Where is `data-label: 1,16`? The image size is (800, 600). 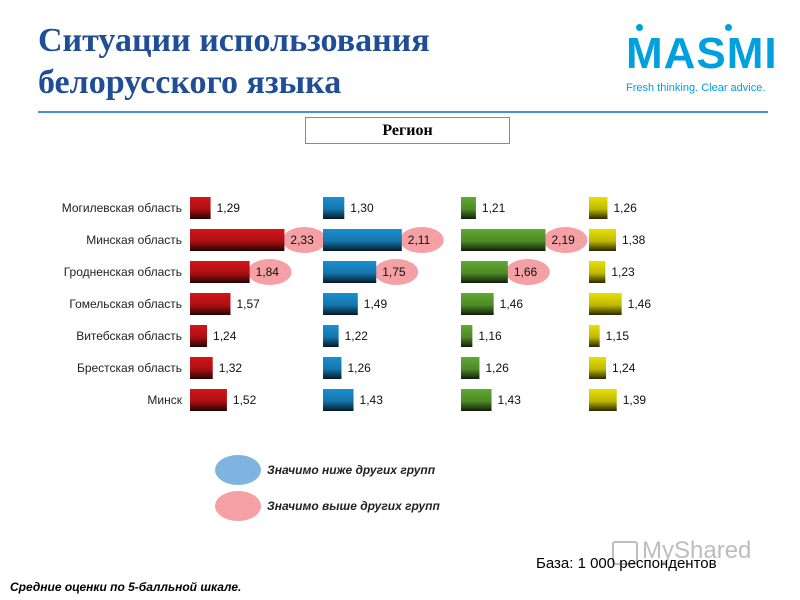
data-label: 1,16 is located at coordinates (490, 336).